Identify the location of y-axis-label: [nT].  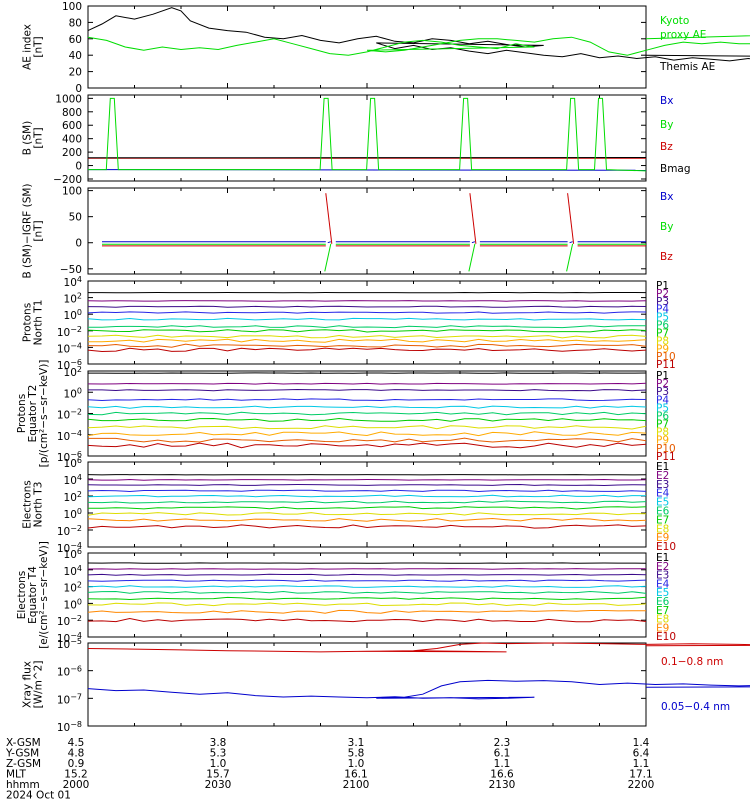
(39, 46).